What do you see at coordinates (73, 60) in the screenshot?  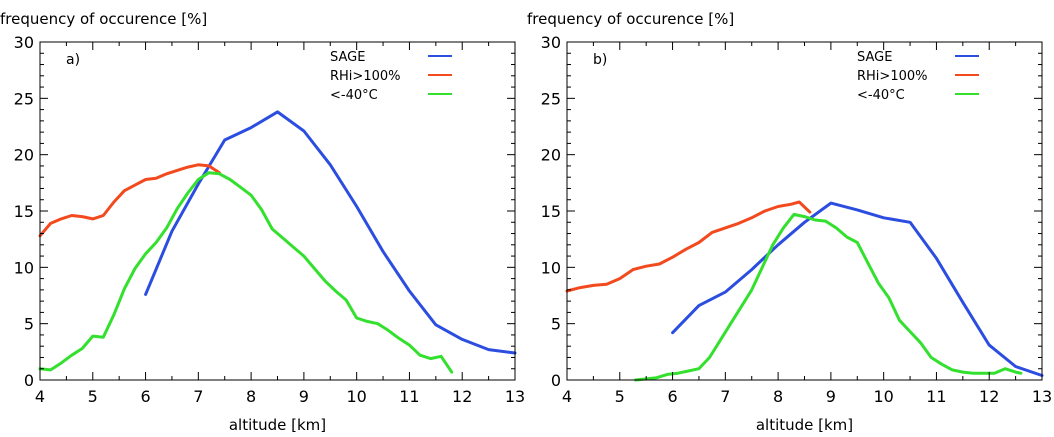 I see `panel-label: a)` at bounding box center [73, 60].